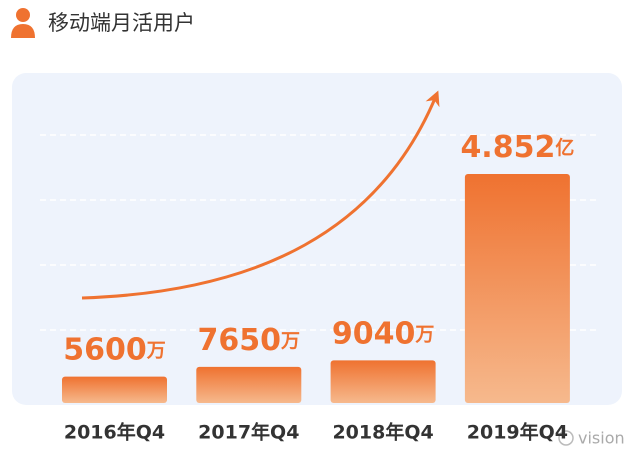 Image resolution: width=634 pixels, height=456 pixels. What do you see at coordinates (23, 23) in the screenshot?
I see `title-icon` at bounding box center [23, 23].